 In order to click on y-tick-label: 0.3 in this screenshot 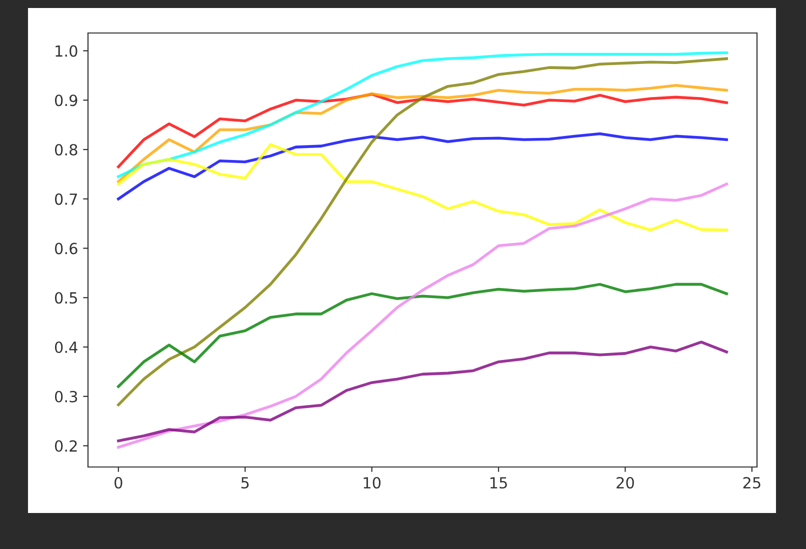, I will do `click(66, 396)`.